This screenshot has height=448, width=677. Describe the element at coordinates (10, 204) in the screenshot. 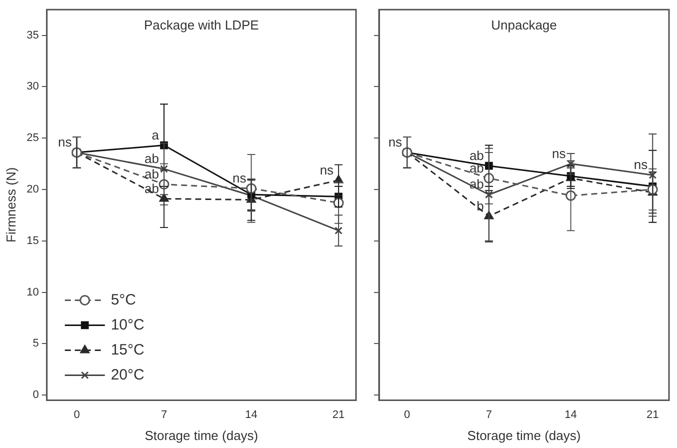

I see `y-axis-title: Firmness (N)` at that location.